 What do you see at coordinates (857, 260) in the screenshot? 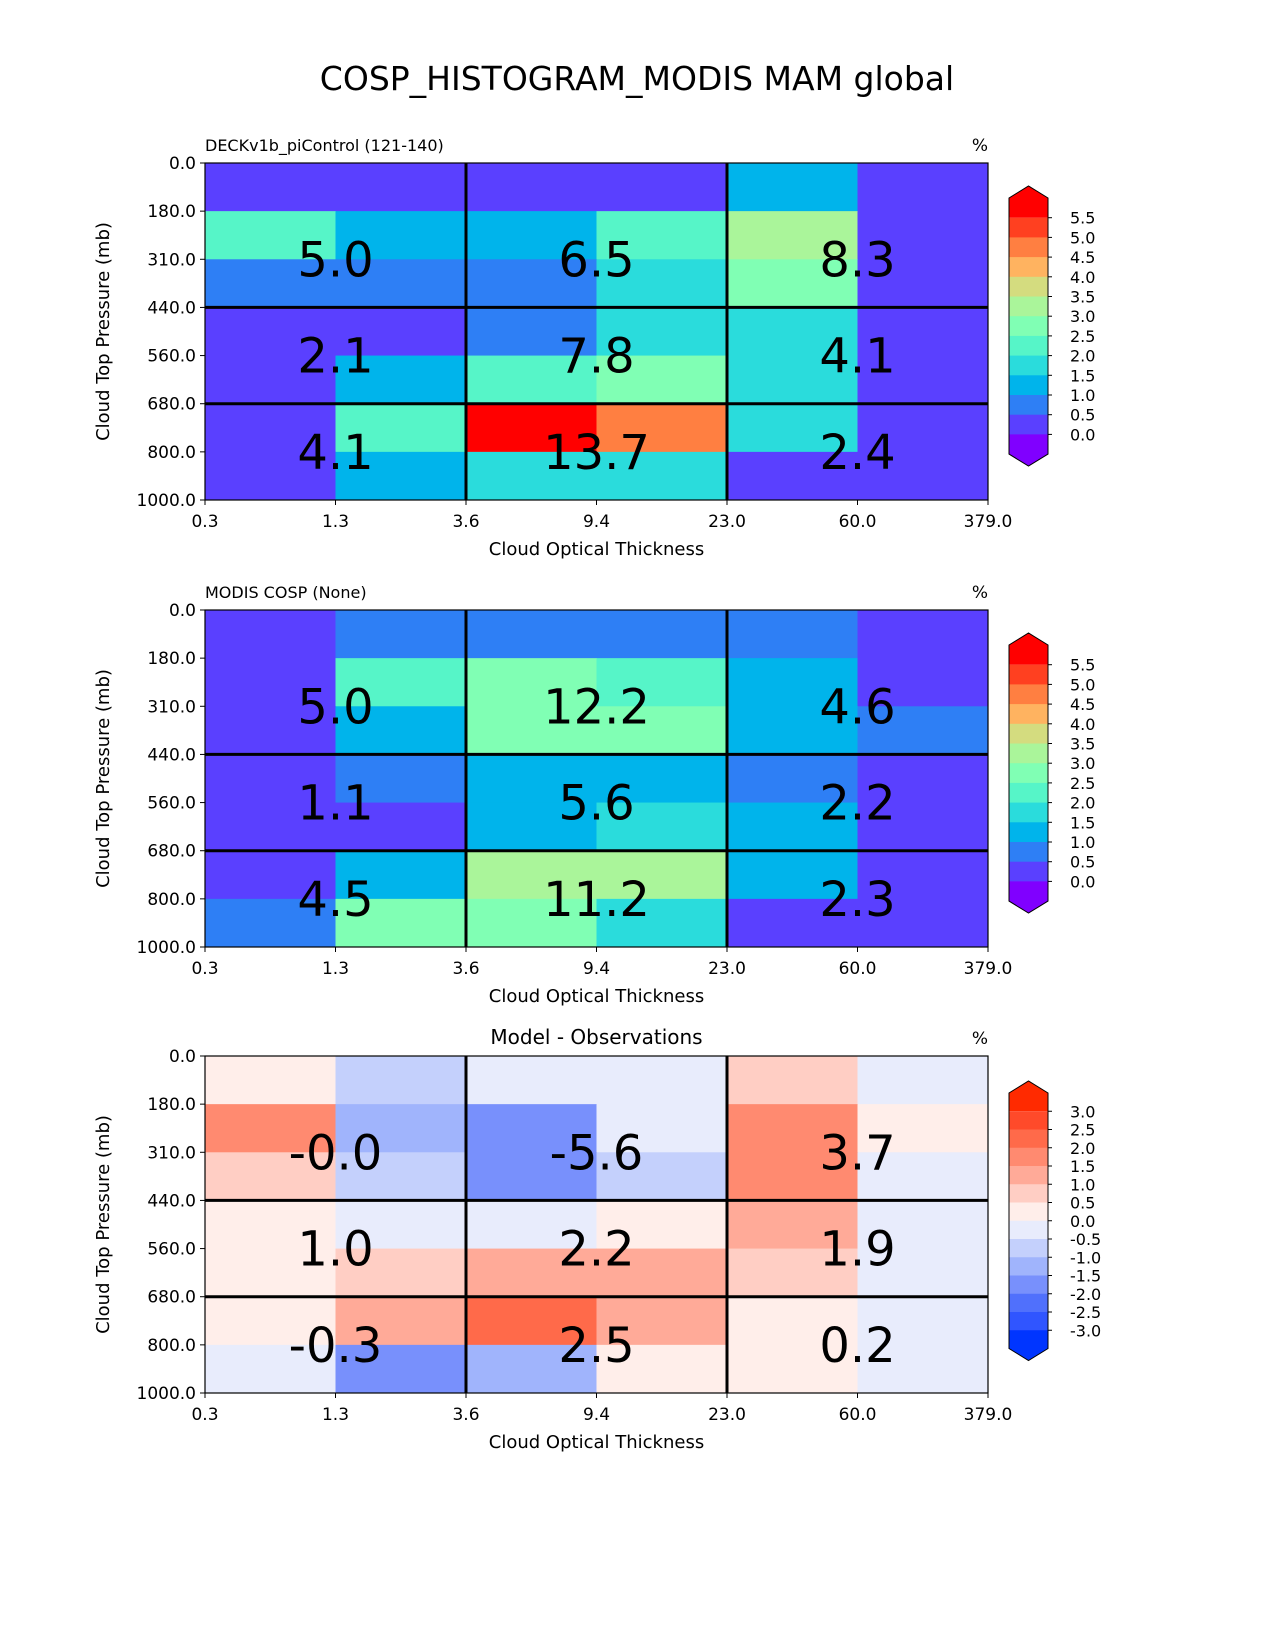
I see `box-label: 8.3` at bounding box center [857, 260].